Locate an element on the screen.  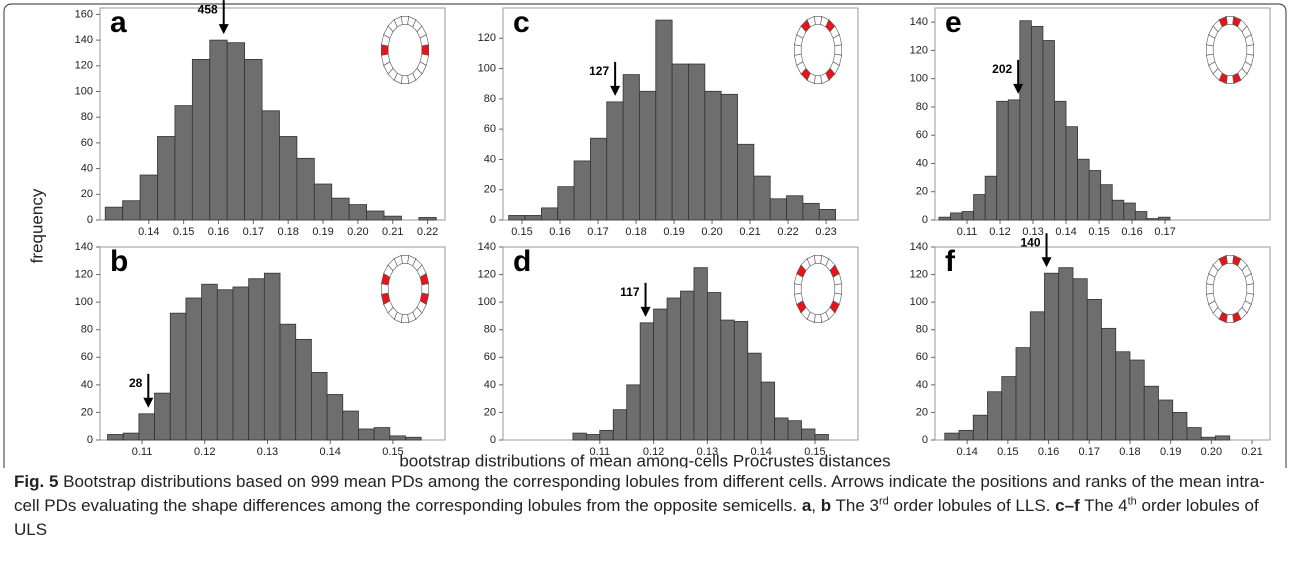
panel-letter: a is located at coordinates (118, 22).